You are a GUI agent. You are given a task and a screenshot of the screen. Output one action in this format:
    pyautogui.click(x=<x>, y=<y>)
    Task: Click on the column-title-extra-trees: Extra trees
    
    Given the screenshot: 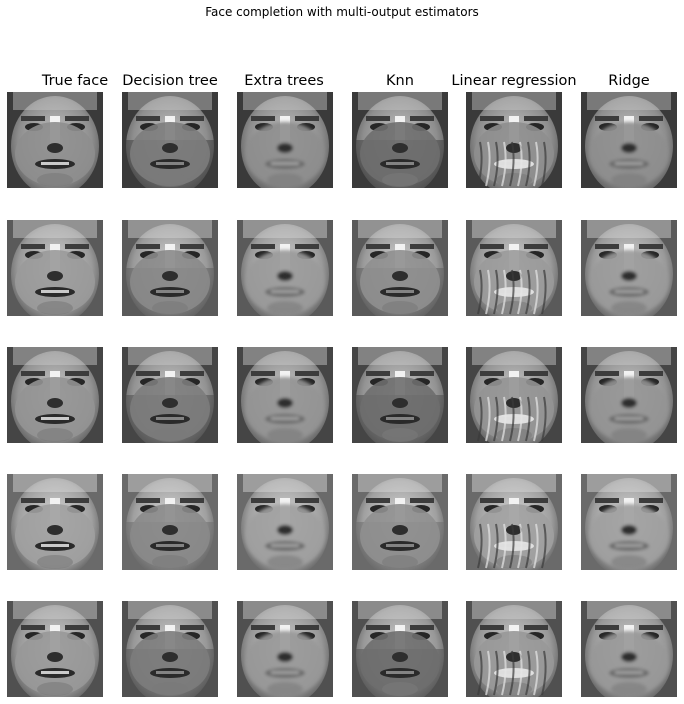 What is the action you would take?
    pyautogui.click(x=284, y=81)
    